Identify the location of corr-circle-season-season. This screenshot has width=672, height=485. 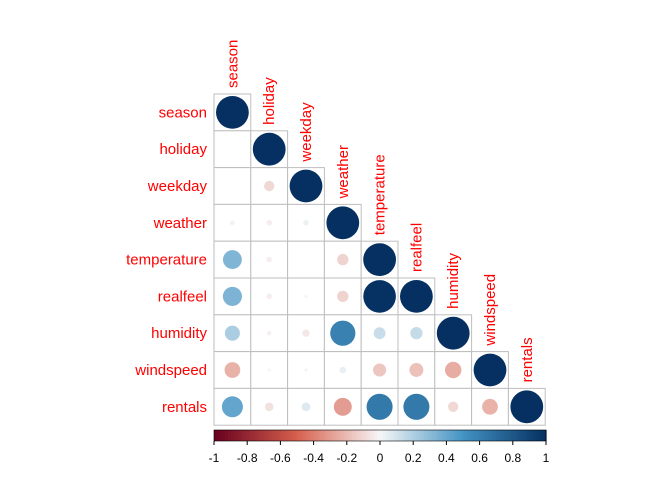
(232, 112).